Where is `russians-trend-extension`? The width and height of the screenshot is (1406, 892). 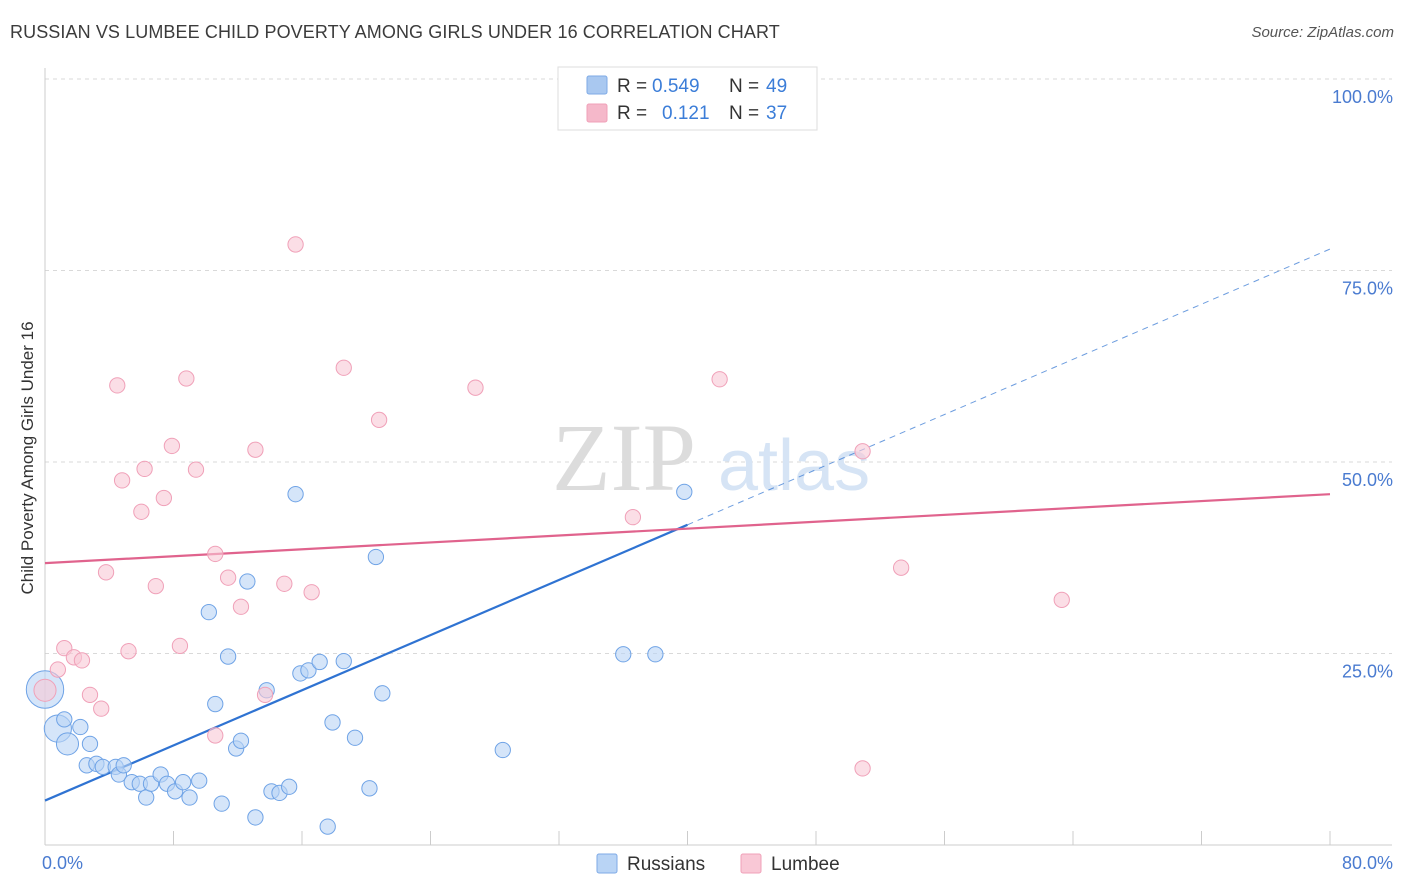 russians-trend-extension is located at coordinates (1009, 387).